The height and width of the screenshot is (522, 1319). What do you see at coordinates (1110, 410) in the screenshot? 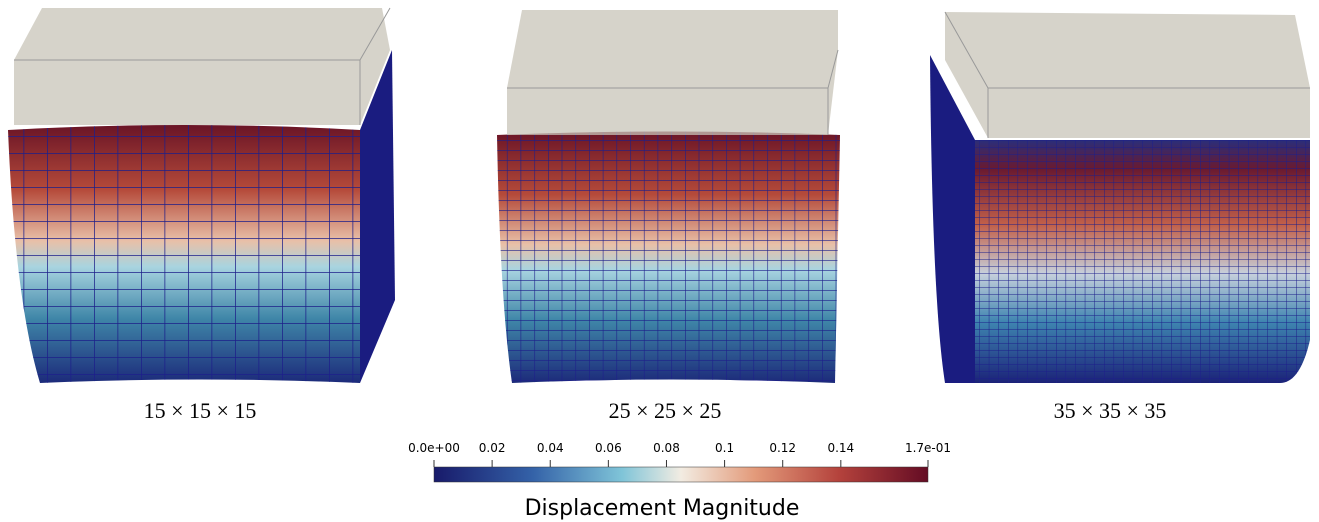
I see `panel-caption: 35 × 35 × 35` at bounding box center [1110, 410].